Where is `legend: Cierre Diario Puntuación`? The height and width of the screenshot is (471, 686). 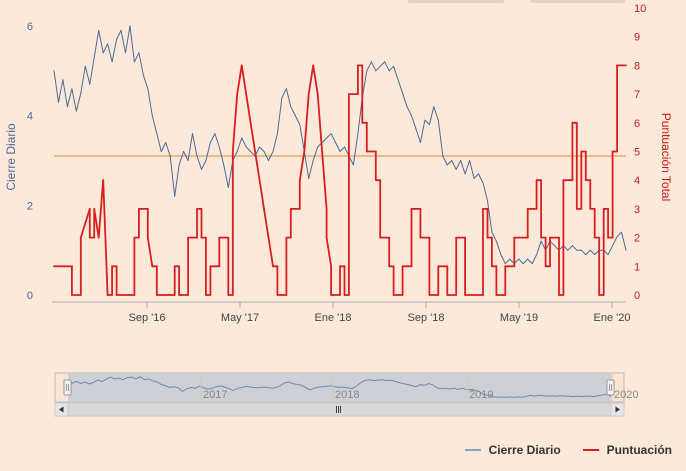 legend: Cierre Diario Puntuación is located at coordinates (568, 450).